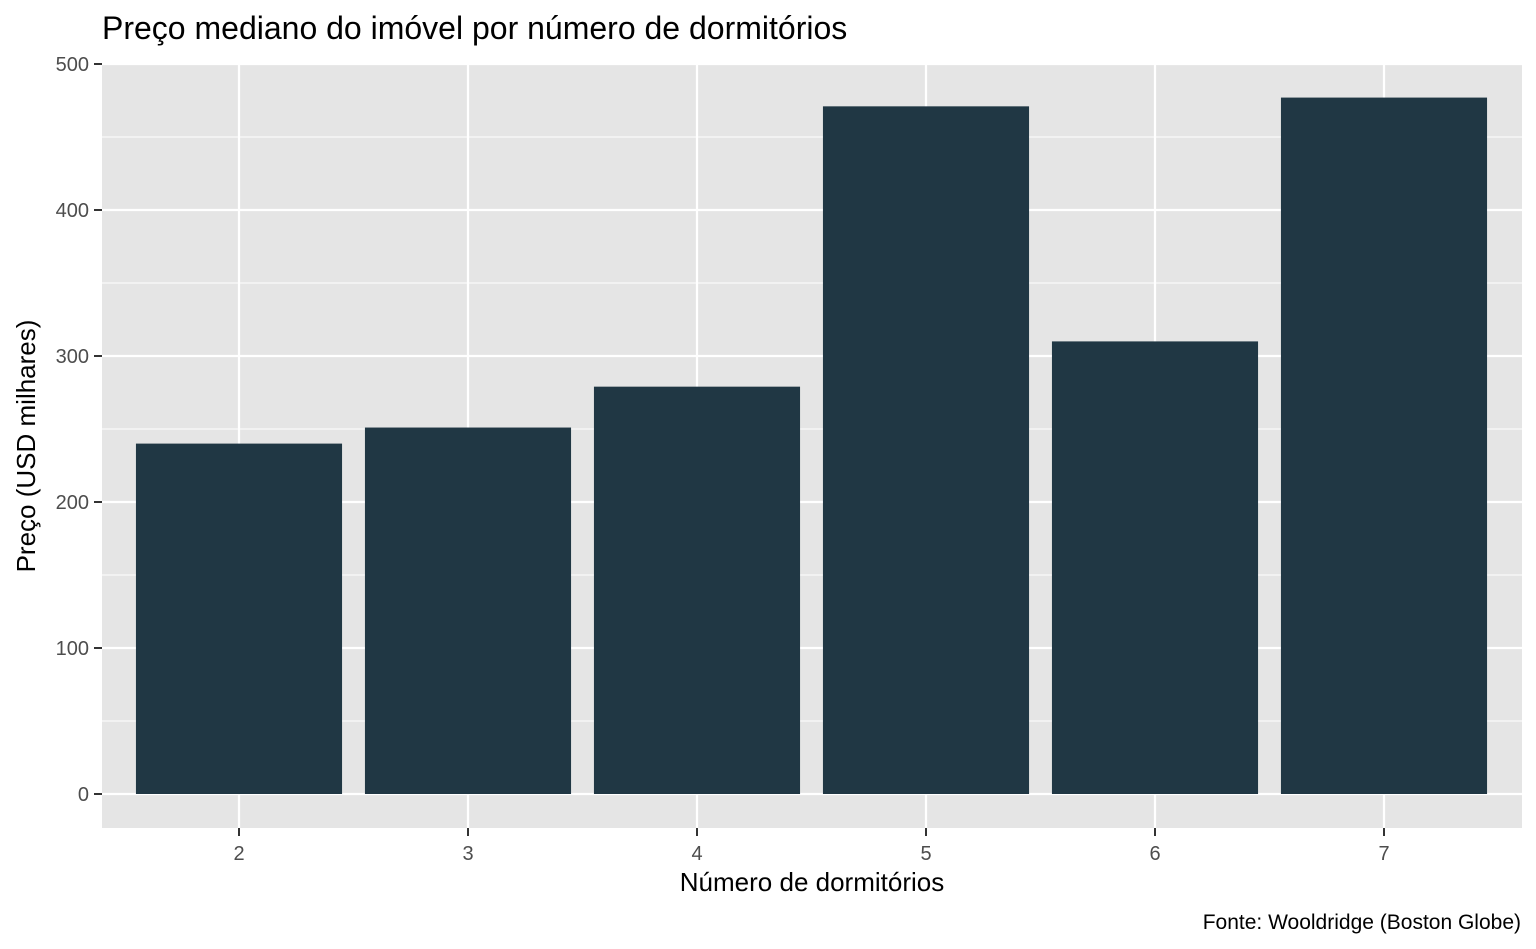  Describe the element at coordinates (1383, 854) in the screenshot. I see `x-tick-label: 7` at that location.